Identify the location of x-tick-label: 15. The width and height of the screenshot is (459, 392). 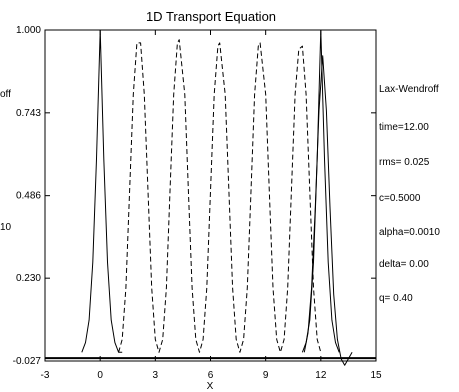
(376, 375).